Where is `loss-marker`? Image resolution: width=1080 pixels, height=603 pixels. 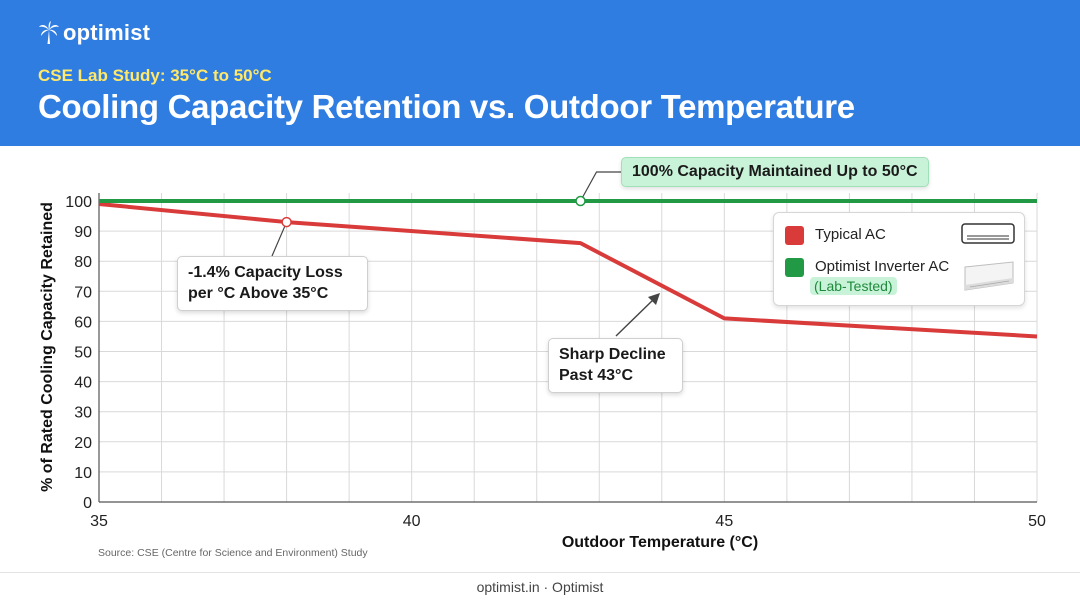
loss-marker is located at coordinates (286, 222).